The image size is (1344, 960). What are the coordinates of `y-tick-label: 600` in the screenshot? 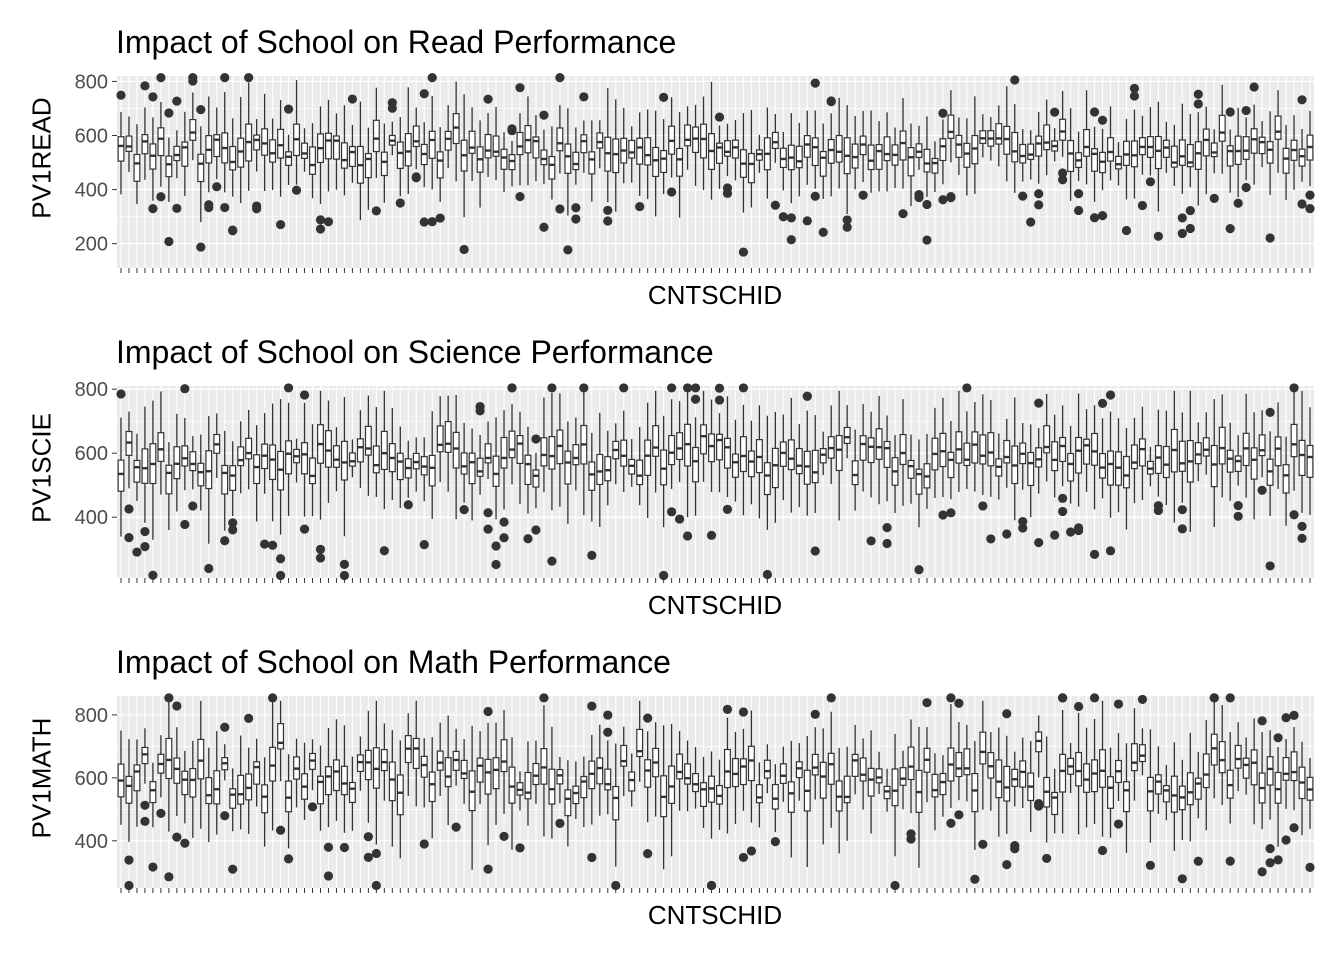 It's located at (91, 136).